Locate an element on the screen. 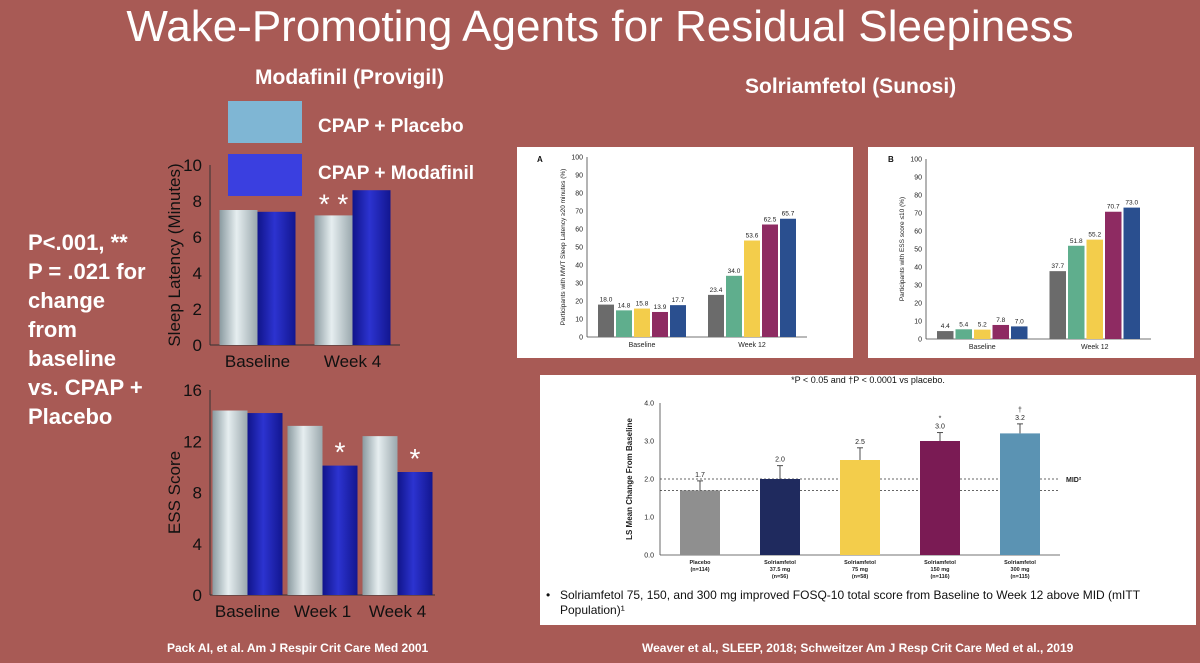 The image size is (1200, 663). bar-value-label: 65.7 is located at coordinates (788, 214).